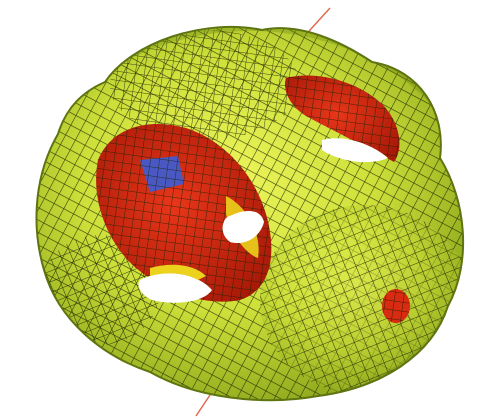 Image resolution: width=490 pixels, height=419 pixels. What do you see at coordinates (396, 306) in the screenshot?
I see `small-red-spot` at bounding box center [396, 306].